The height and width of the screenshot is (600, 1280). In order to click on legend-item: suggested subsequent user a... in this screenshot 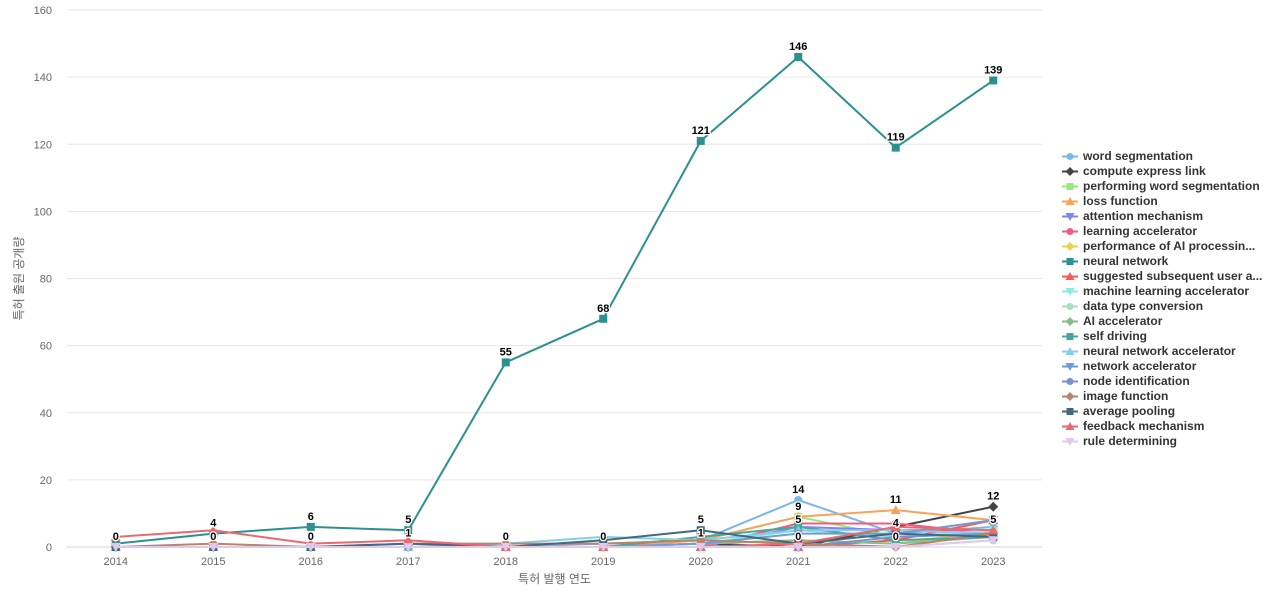, I will do `click(1169, 276)`.